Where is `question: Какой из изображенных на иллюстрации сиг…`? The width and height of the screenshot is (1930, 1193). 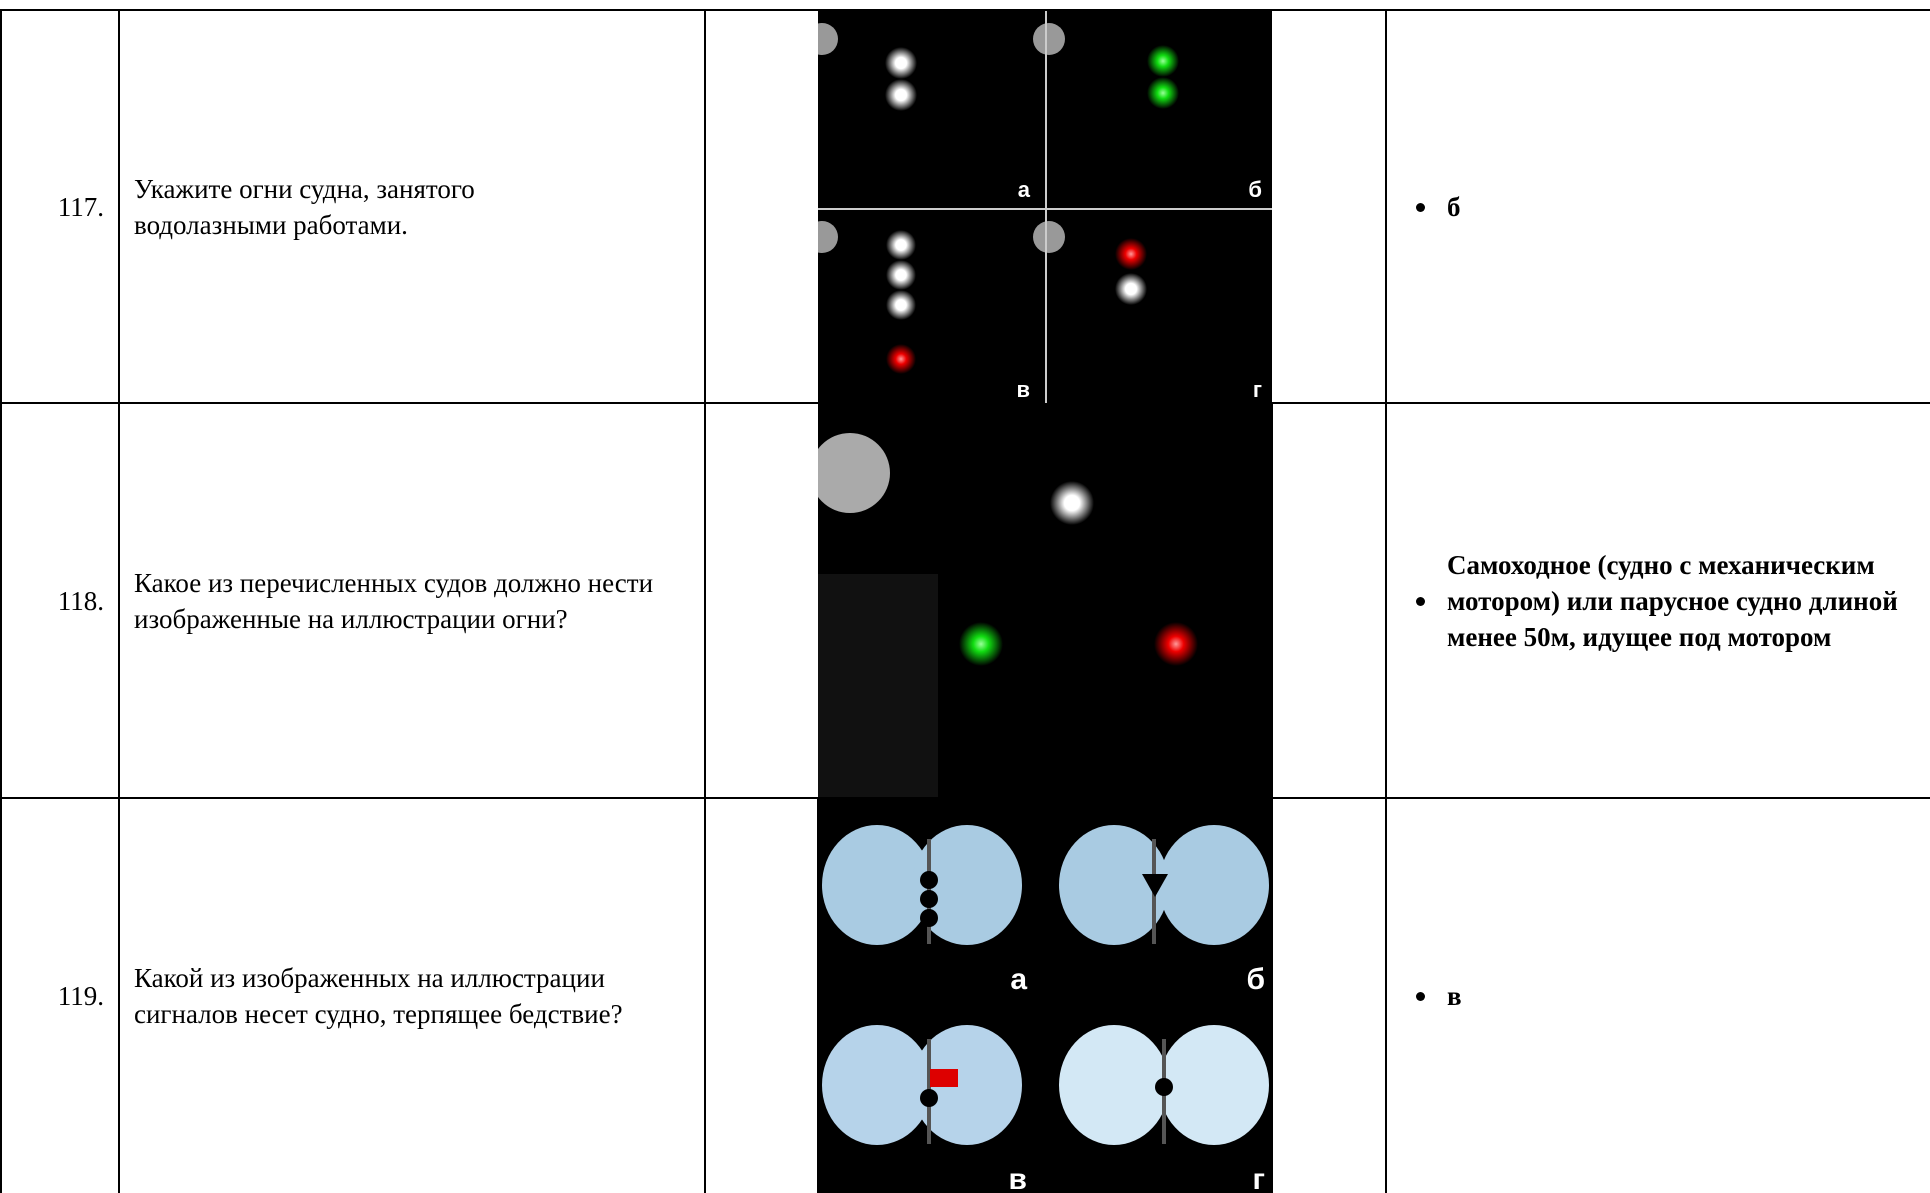
question: Какой из изображенных на иллюстрации сиг… is located at coordinates (378, 996).